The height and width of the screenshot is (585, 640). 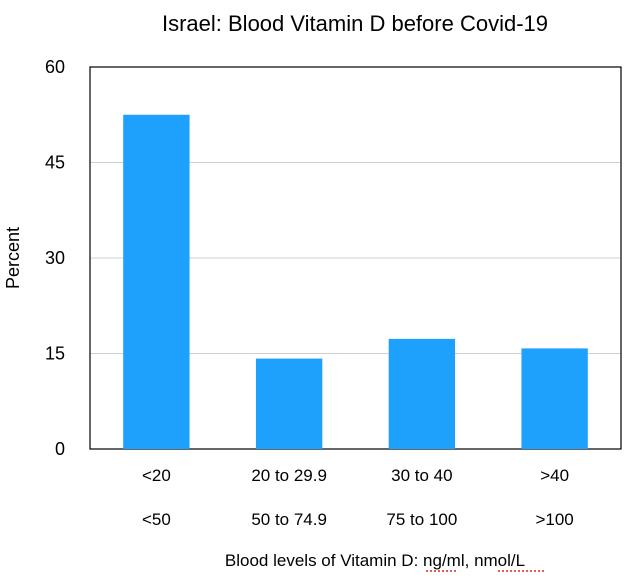 I want to click on y-tick-label: 15, so click(x=55, y=354).